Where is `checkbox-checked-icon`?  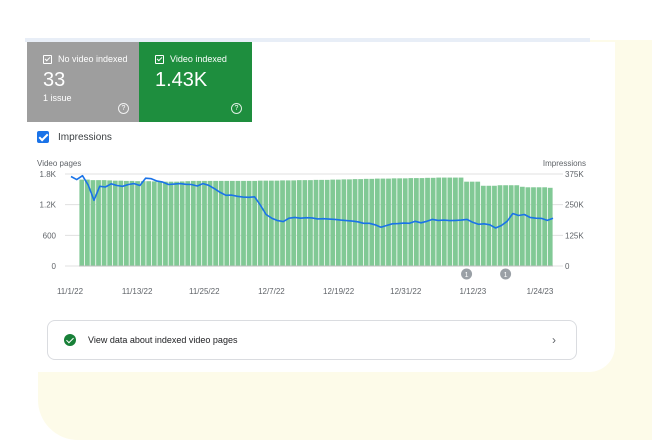
checkbox-checked-icon is located at coordinates (43, 137).